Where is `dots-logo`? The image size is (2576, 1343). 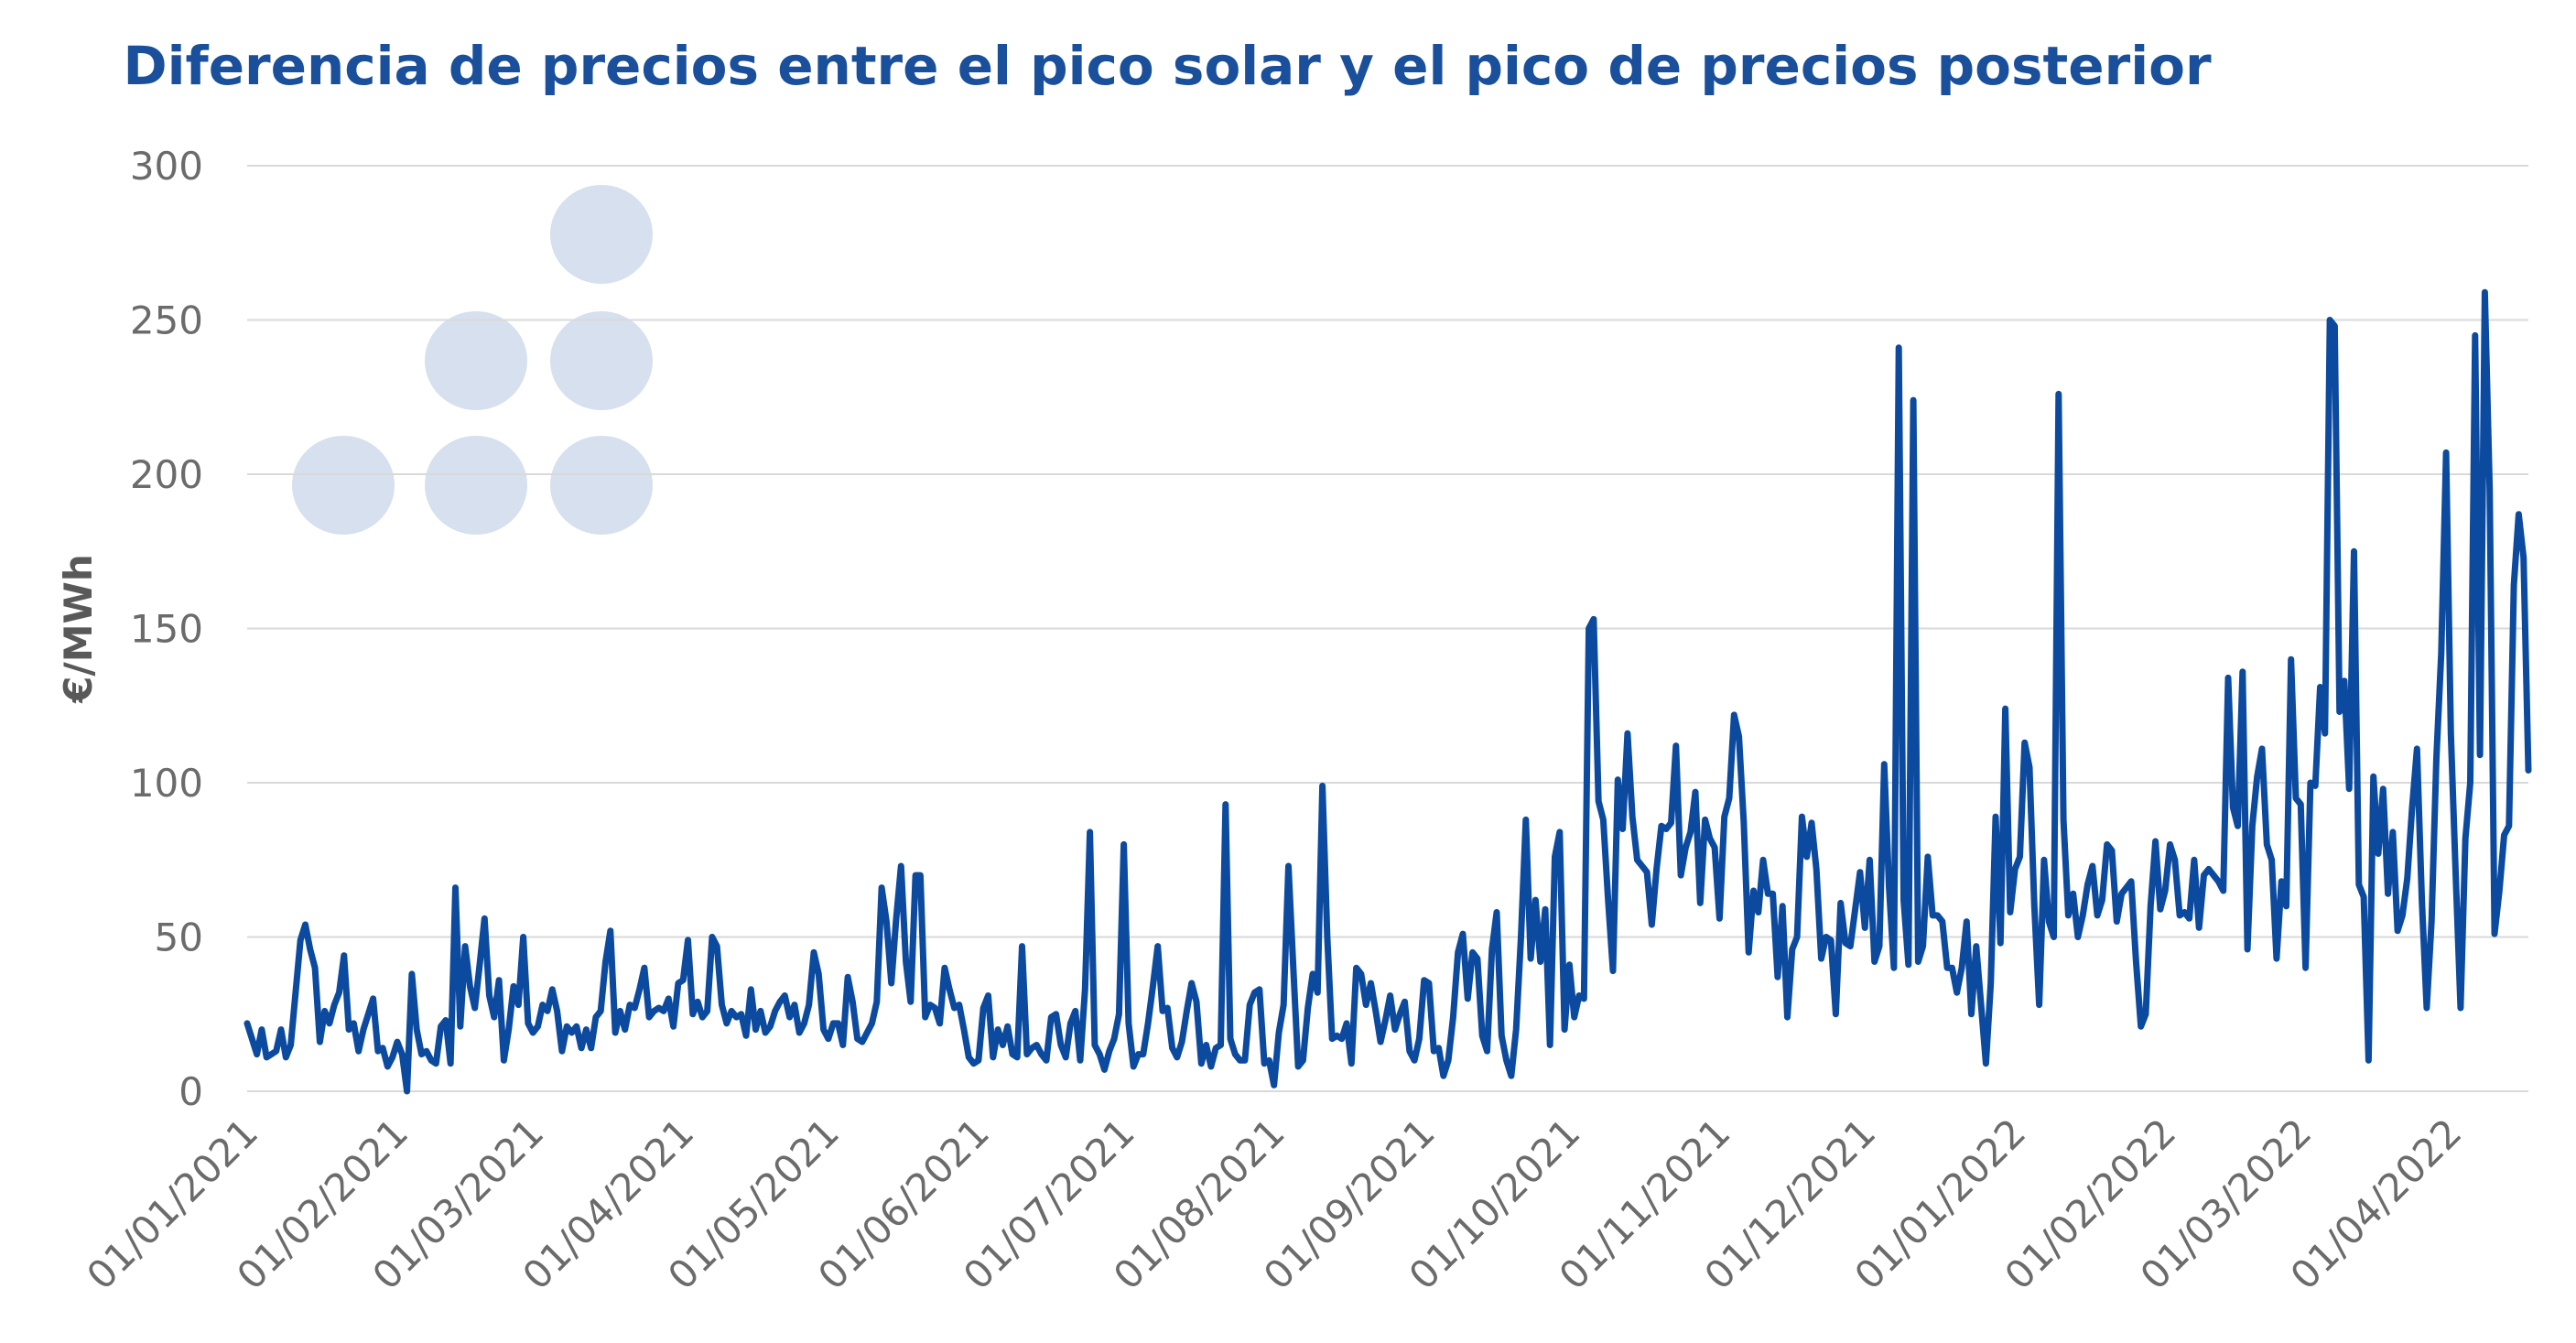 dots-logo is located at coordinates (473, 360).